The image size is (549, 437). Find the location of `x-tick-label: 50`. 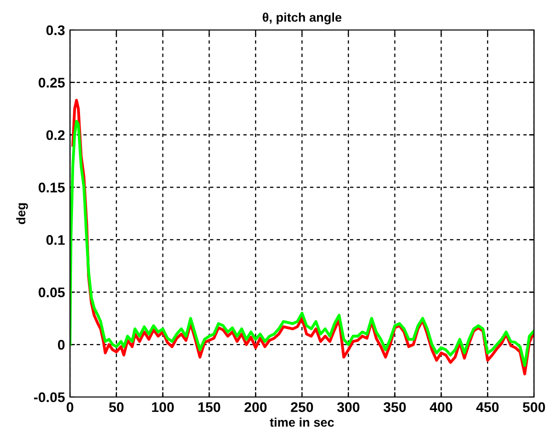

x-tick-label: 50 is located at coordinates (116, 407).